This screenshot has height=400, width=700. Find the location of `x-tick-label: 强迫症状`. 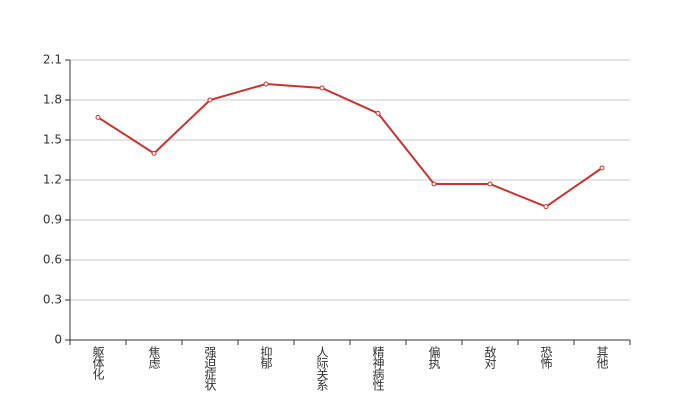

x-tick-label: 强迫症状 is located at coordinates (210, 368).